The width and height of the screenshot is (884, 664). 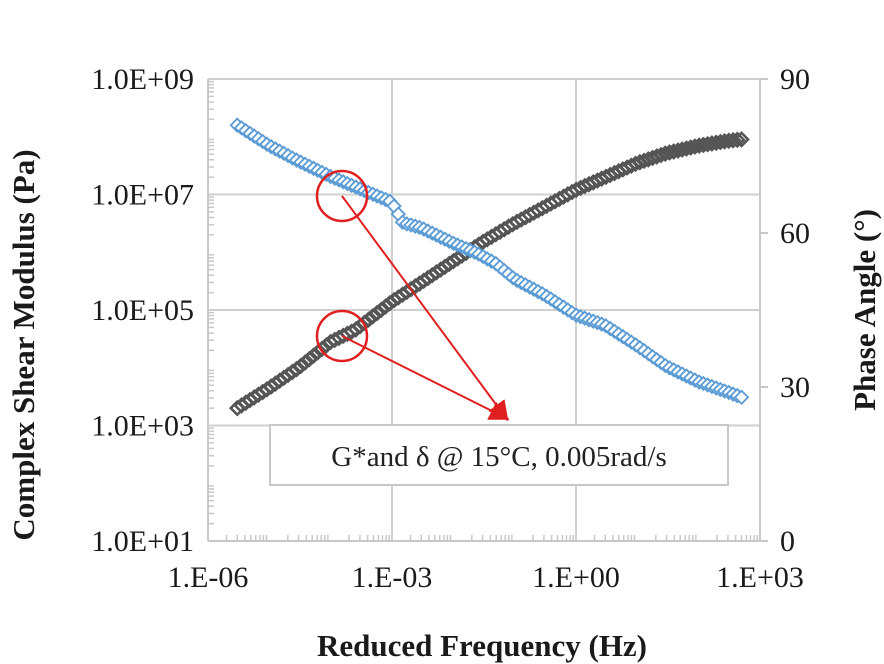 What do you see at coordinates (795, 310) in the screenshot?
I see `y2-tick-labels: 0 30 60 90` at bounding box center [795, 310].